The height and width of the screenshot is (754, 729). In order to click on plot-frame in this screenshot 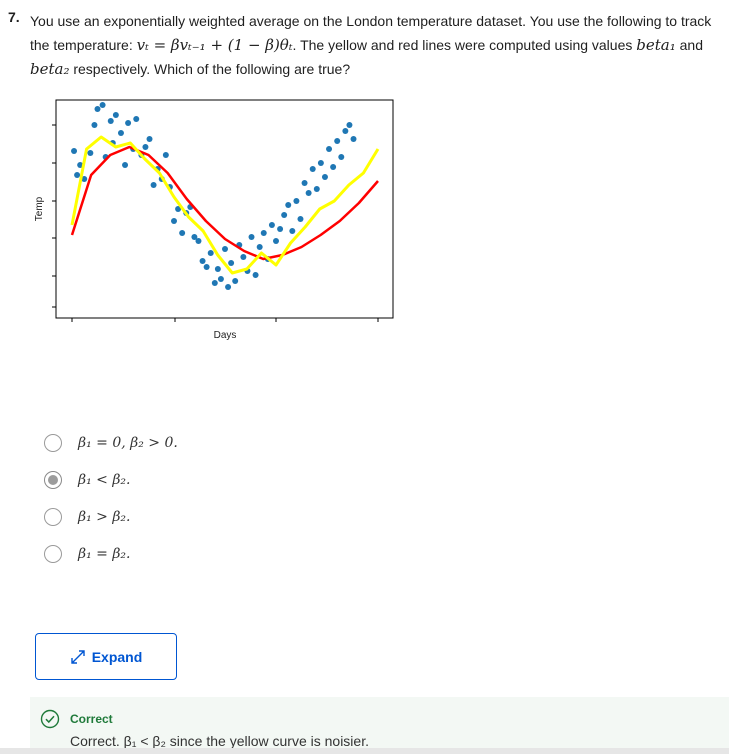, I will do `click(224, 209)`.